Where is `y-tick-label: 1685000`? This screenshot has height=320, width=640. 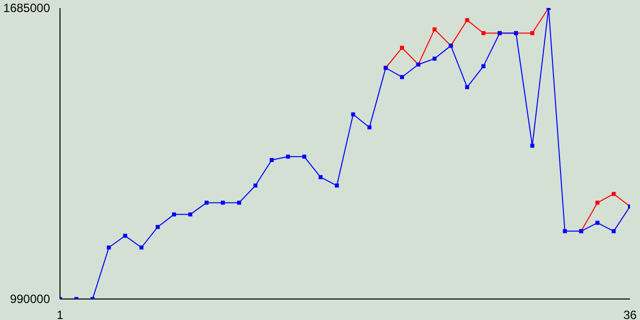
y-tick-label: 1685000 is located at coordinates (26, 8).